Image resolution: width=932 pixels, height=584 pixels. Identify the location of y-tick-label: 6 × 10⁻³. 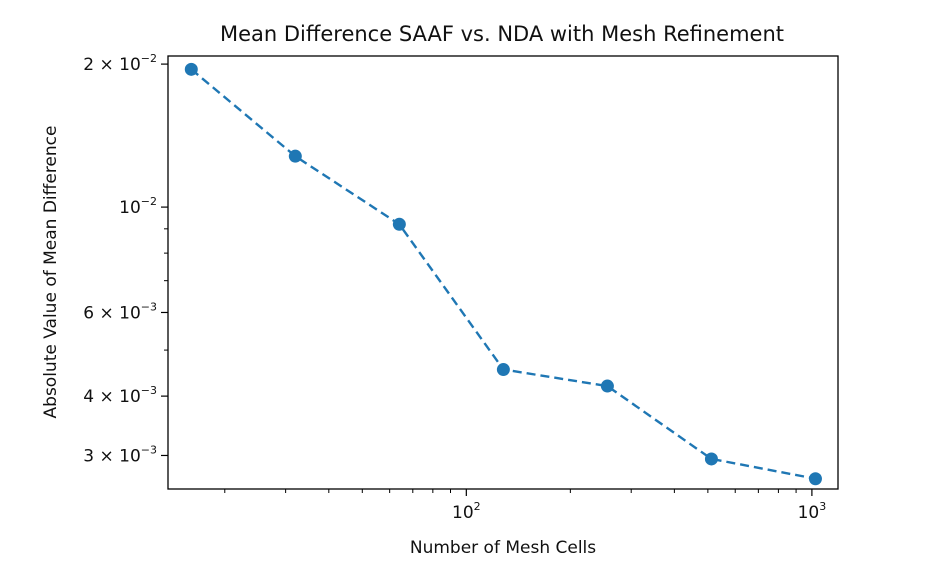
(120, 311).